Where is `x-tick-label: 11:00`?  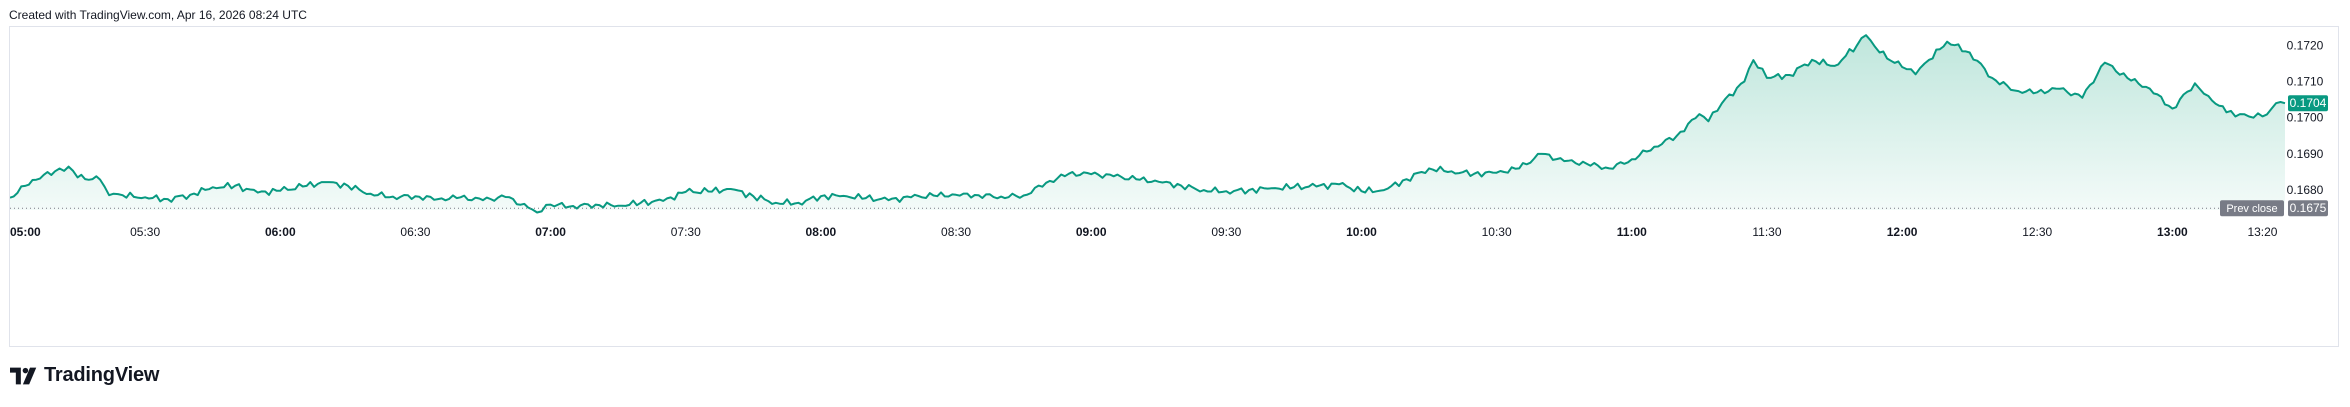
x-tick-label: 11:00 is located at coordinates (1632, 232).